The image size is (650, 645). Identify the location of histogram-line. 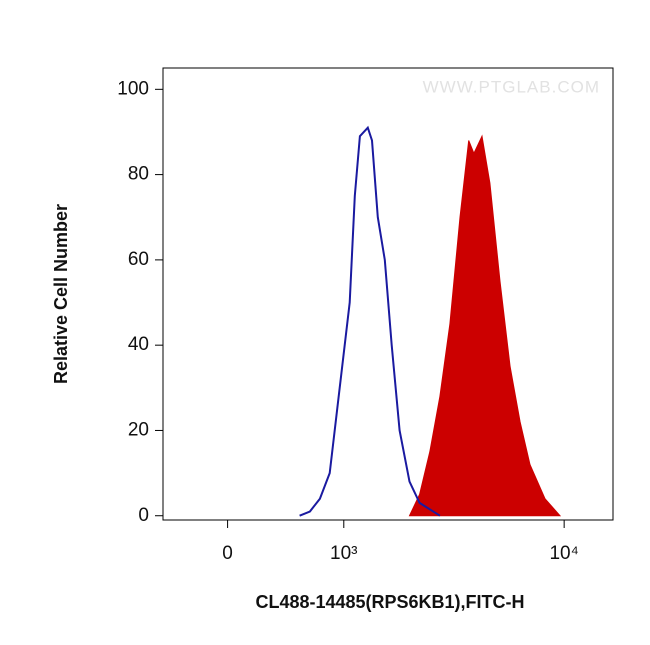
(370, 321).